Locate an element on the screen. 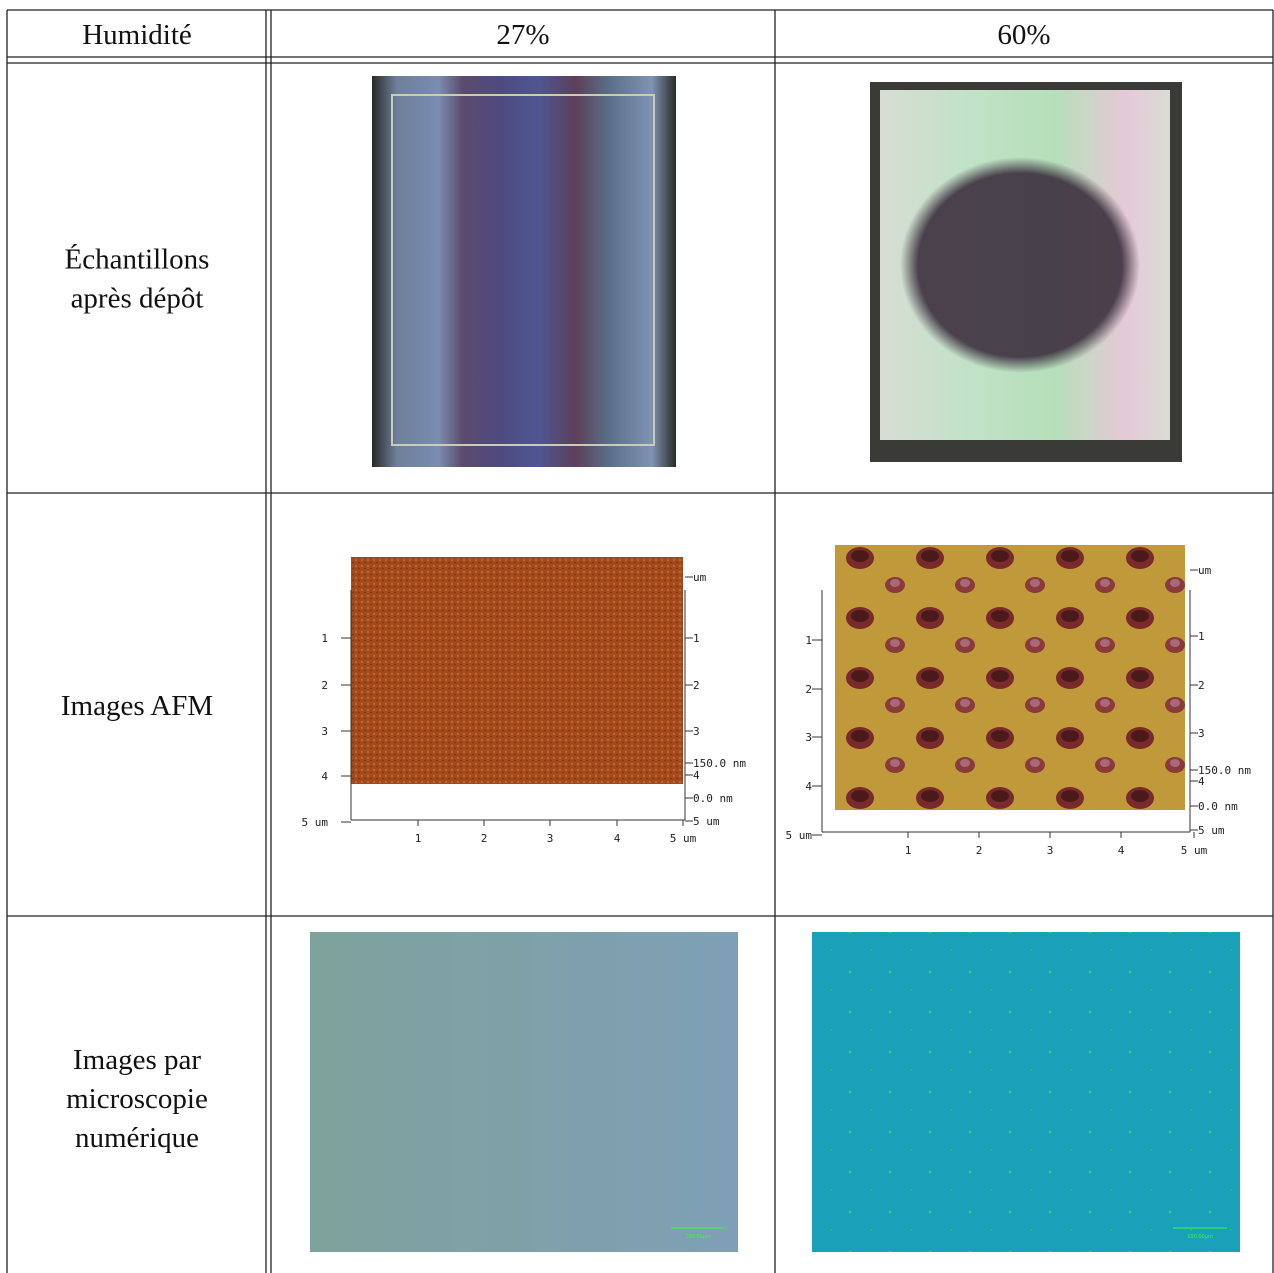  row-label: Échantillons is located at coordinates (137, 259).